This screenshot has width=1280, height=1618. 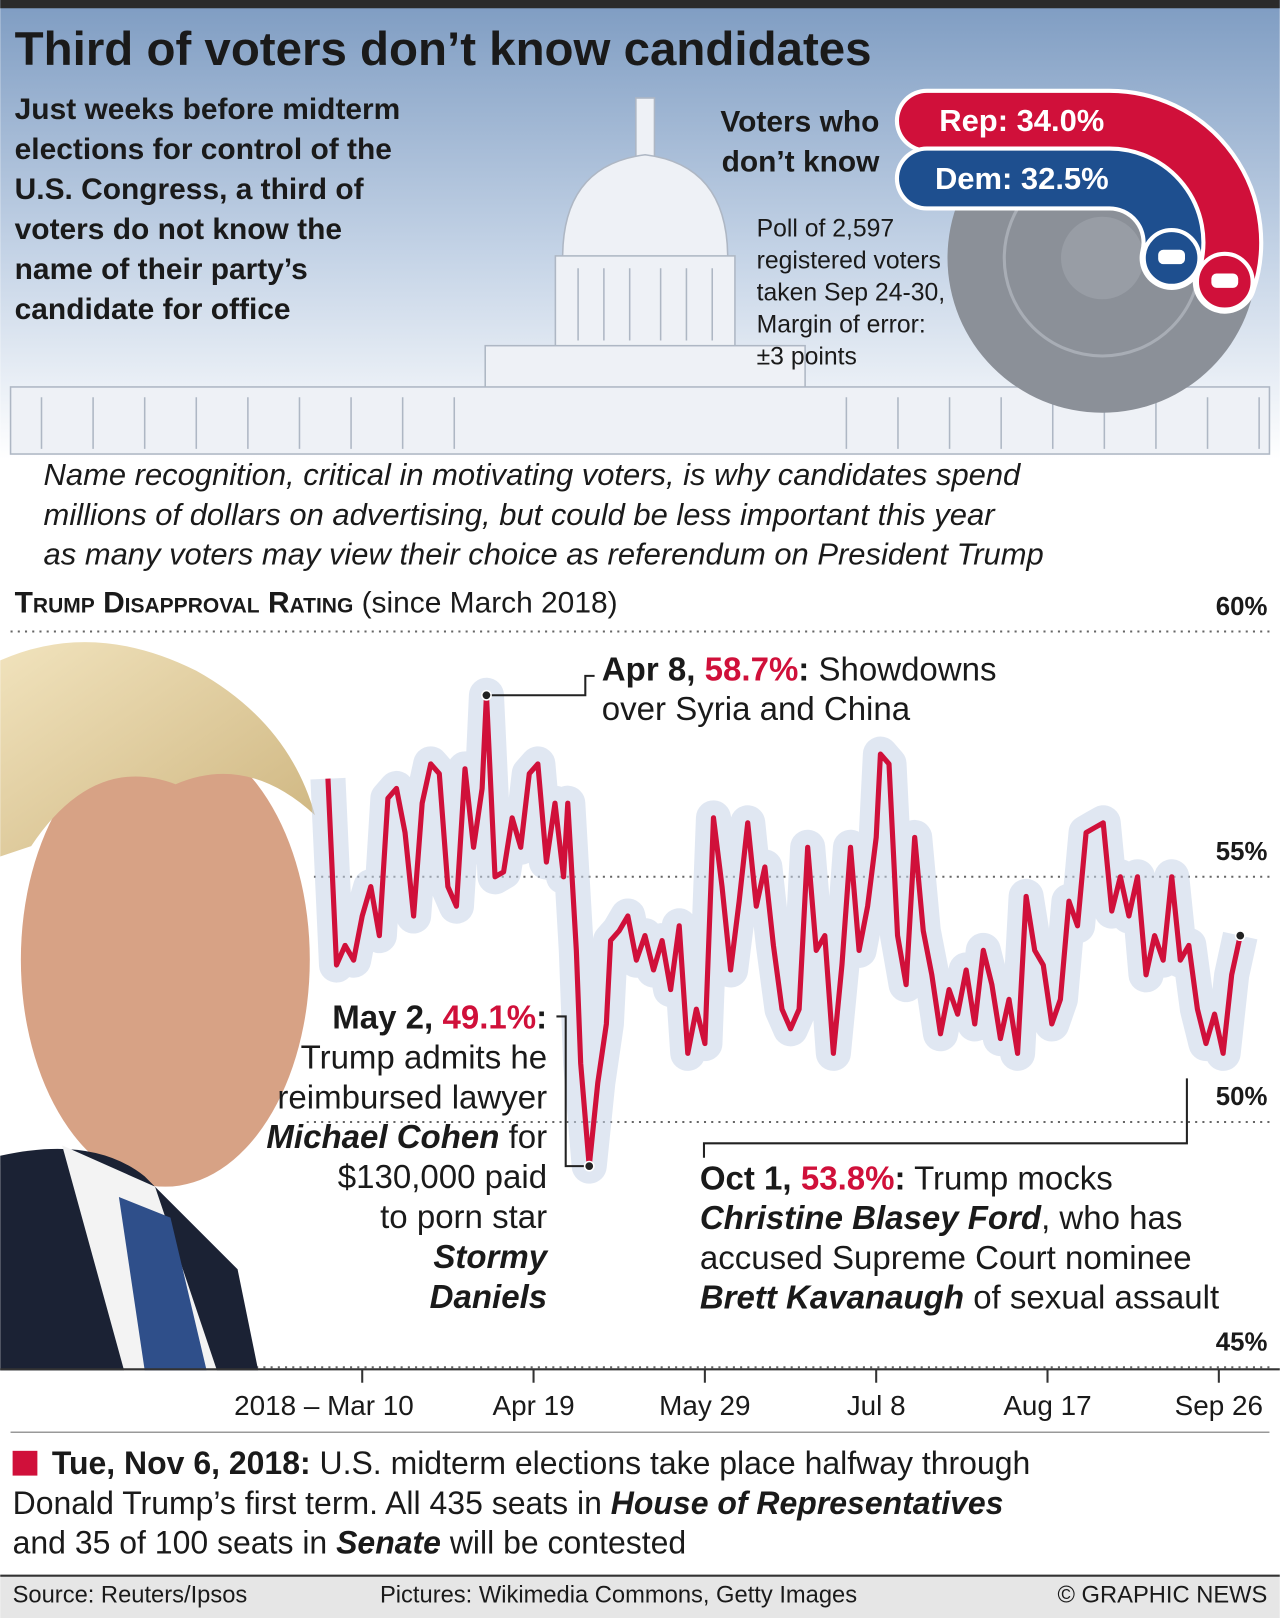 What do you see at coordinates (645, 302) in the screenshot?
I see `drum` at bounding box center [645, 302].